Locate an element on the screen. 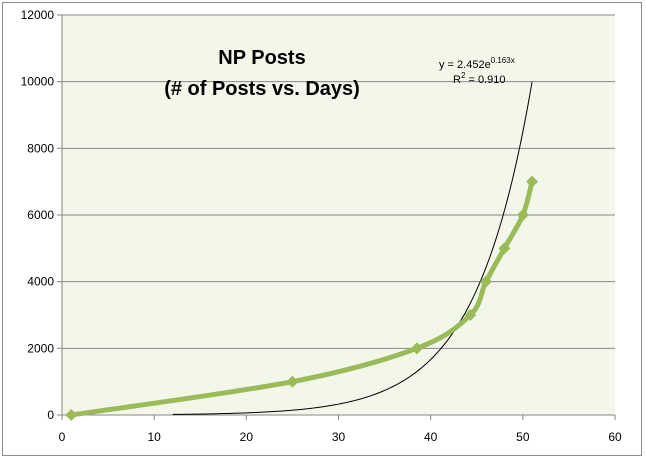 This screenshot has width=646, height=460. r-squared-value: = 0.910 is located at coordinates (485, 80).